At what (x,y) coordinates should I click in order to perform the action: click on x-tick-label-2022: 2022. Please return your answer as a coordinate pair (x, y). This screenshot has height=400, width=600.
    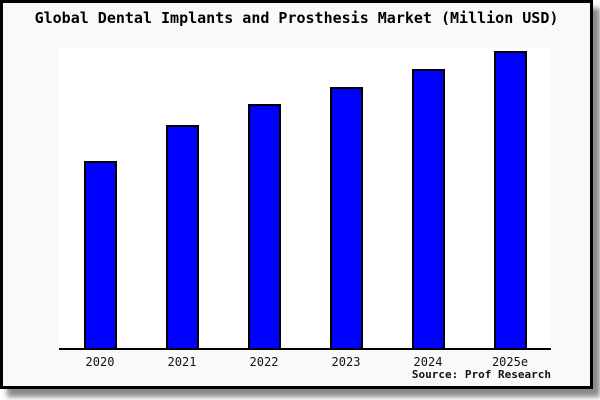
    Looking at the image, I should click on (264, 362).